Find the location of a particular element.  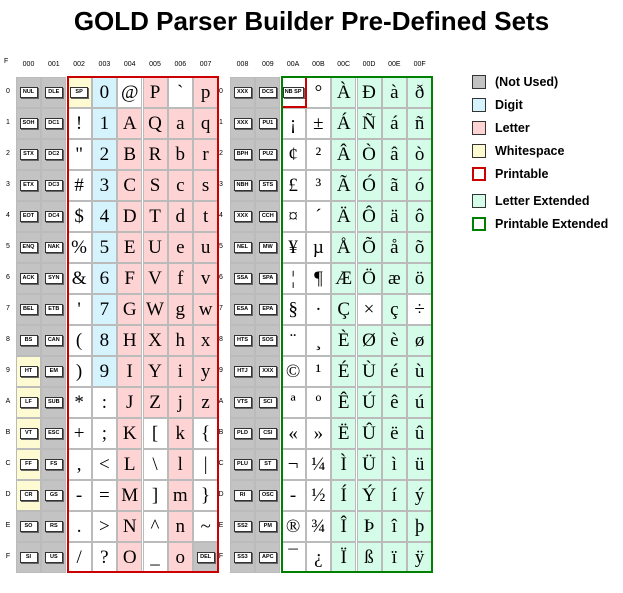

character-cell: 5 is located at coordinates (104, 247).